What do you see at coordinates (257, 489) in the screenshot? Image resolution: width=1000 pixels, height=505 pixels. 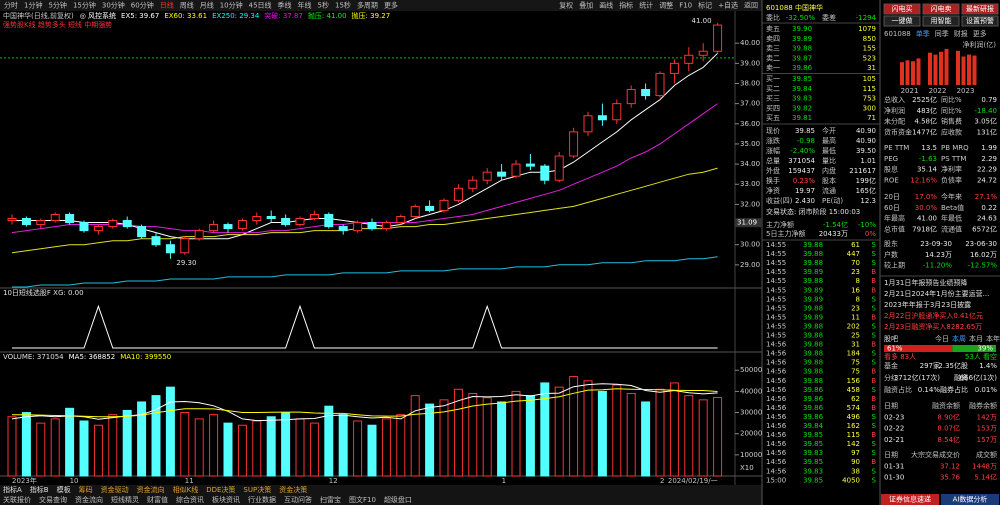 I see `bottom-tab: SUP决策` at bounding box center [257, 489].